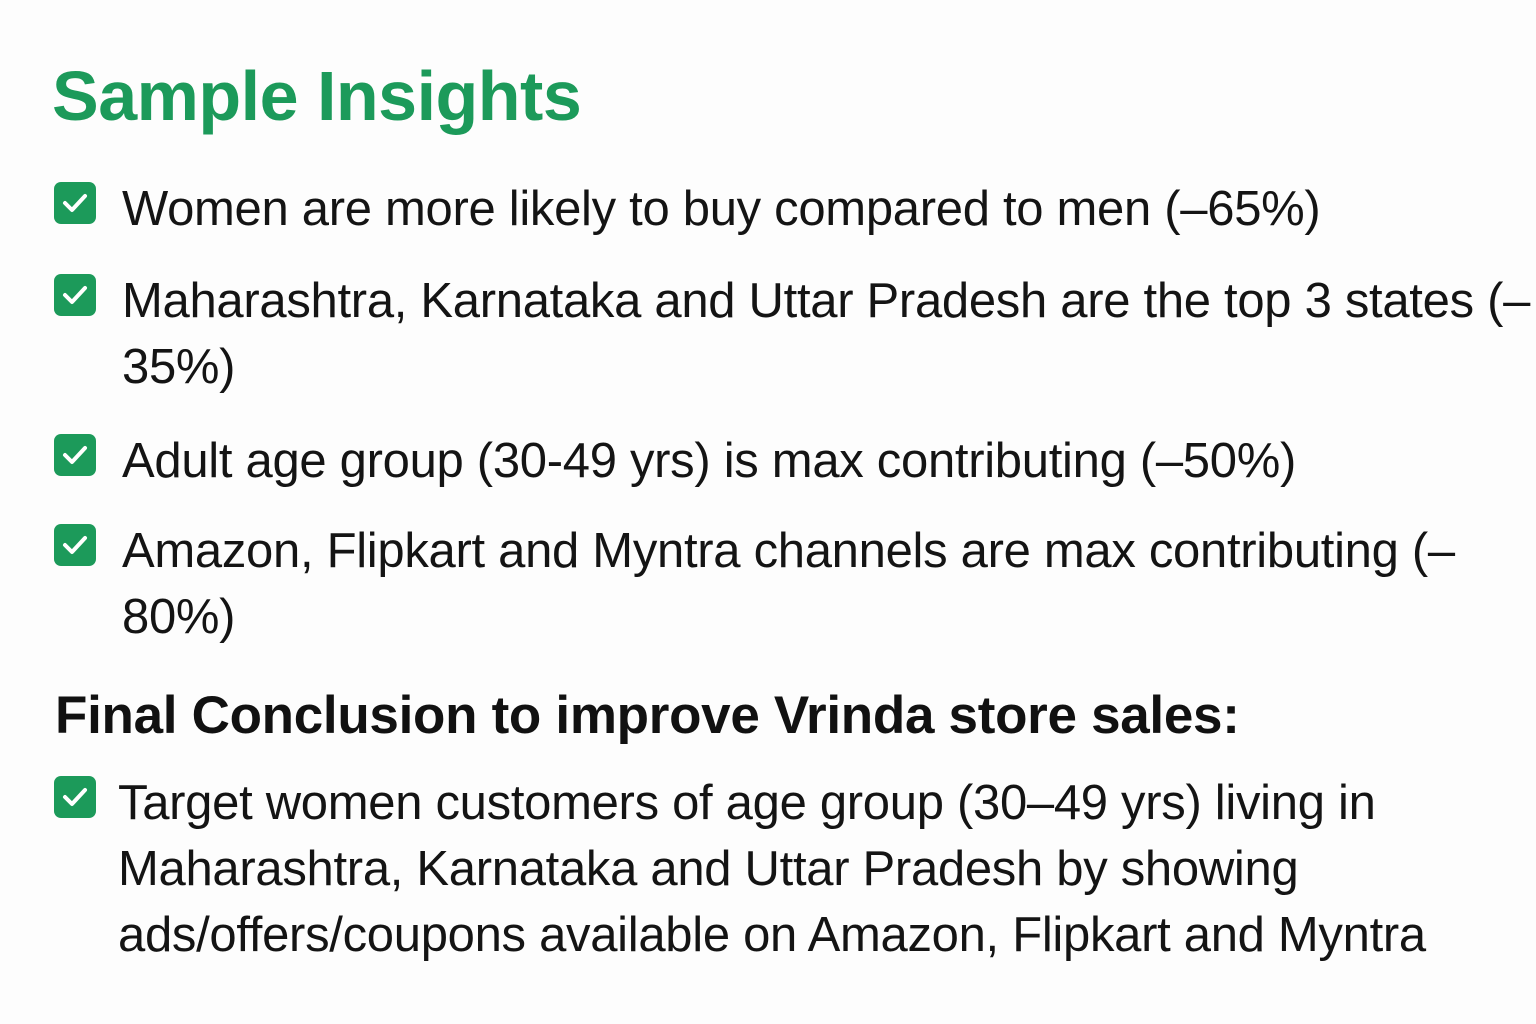 Image resolution: width=1536 pixels, height=1024 pixels. What do you see at coordinates (317, 96) in the screenshot?
I see `page-title: Sample Insights` at bounding box center [317, 96].